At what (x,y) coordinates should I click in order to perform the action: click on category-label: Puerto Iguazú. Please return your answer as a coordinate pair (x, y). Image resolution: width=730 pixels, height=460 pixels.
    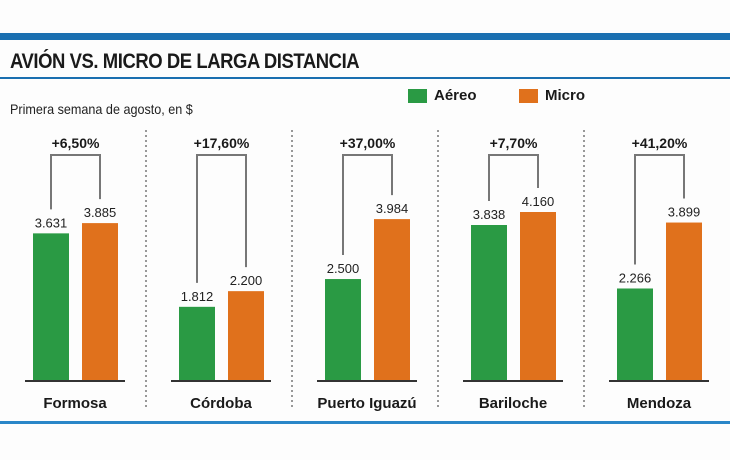
    Looking at the image, I should click on (366, 403).